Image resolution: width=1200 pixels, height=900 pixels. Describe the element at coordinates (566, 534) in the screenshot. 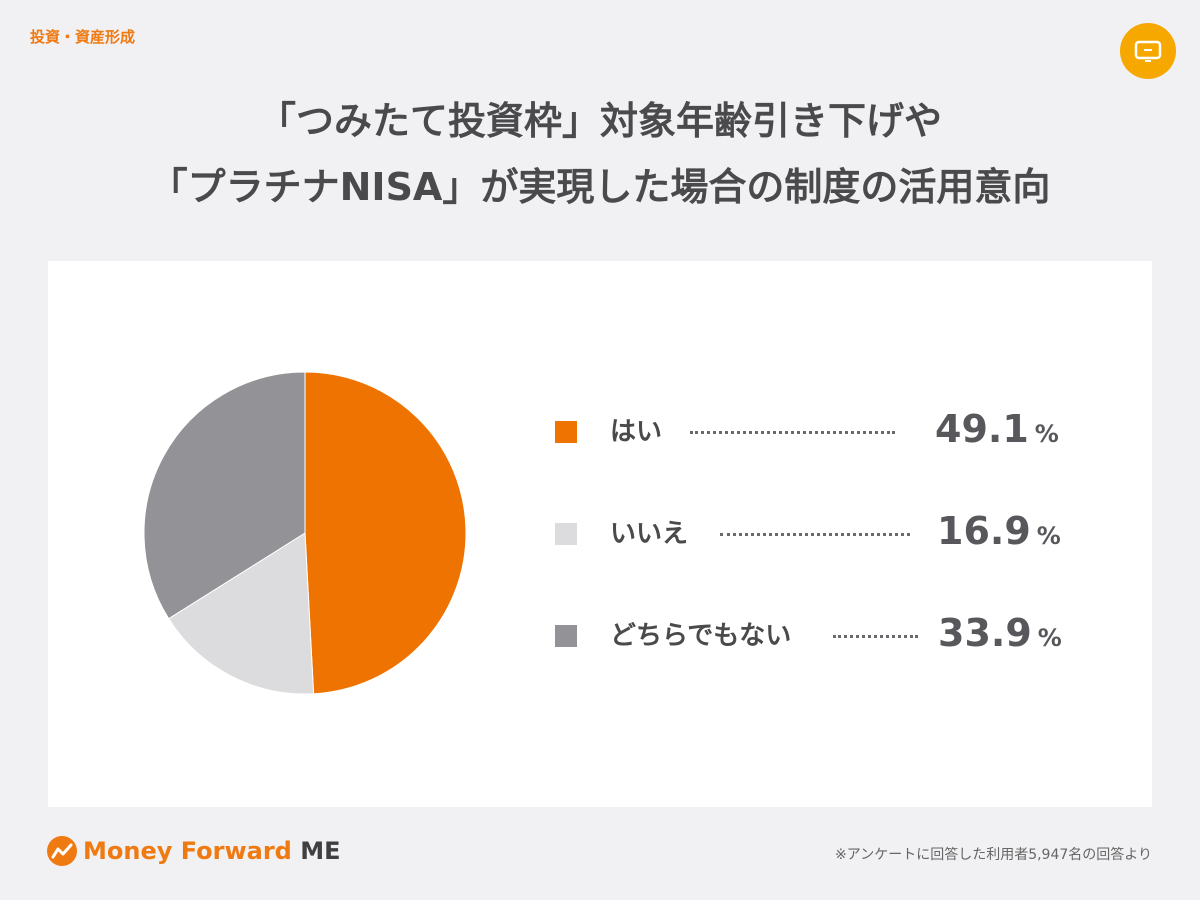

I see `legend-swatch-no` at that location.